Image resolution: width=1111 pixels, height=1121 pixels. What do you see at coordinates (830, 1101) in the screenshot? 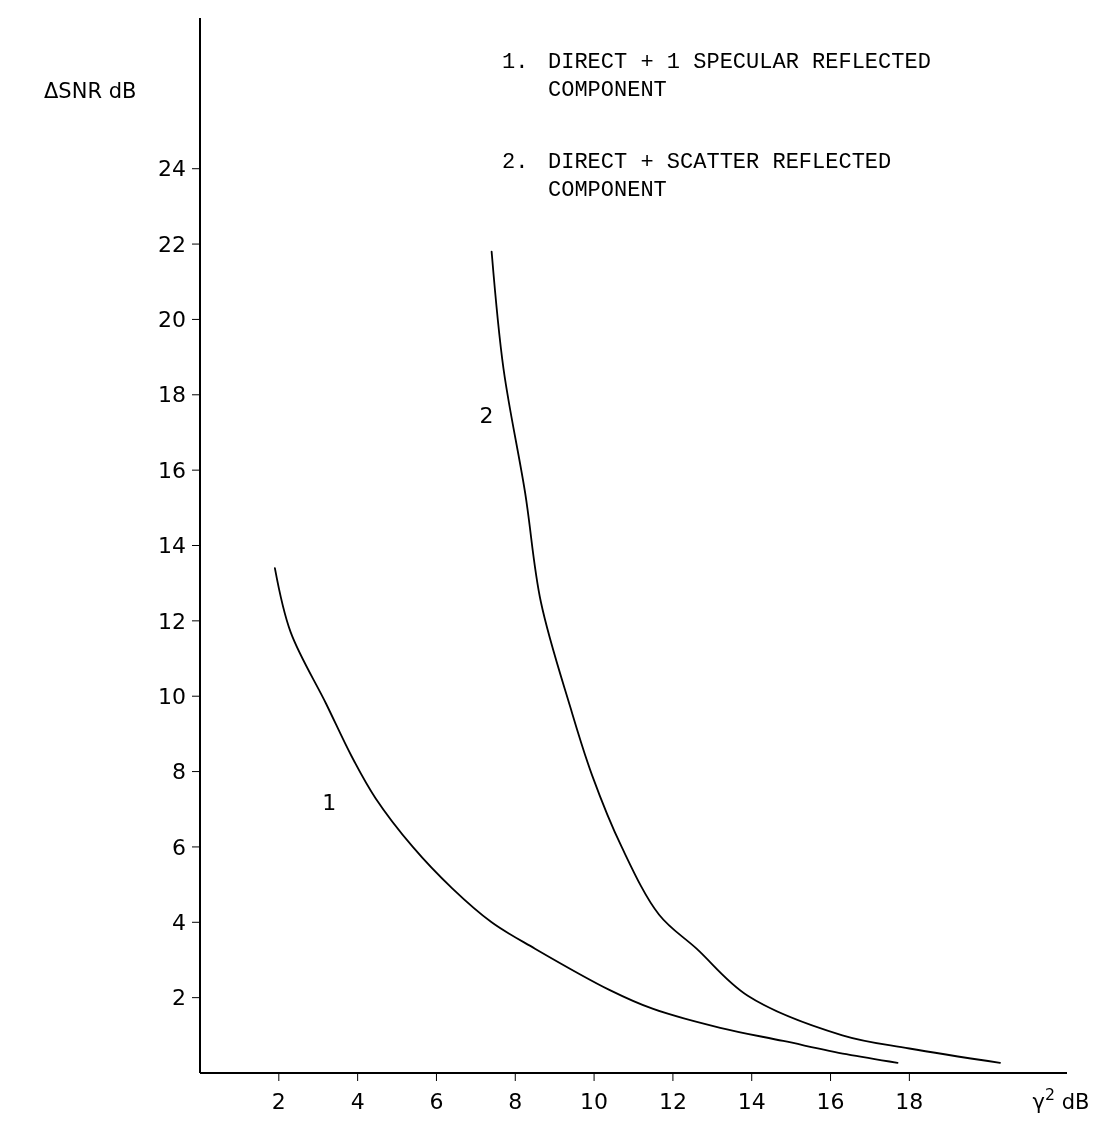
I see `x-tick-label: 16` at bounding box center [830, 1101].